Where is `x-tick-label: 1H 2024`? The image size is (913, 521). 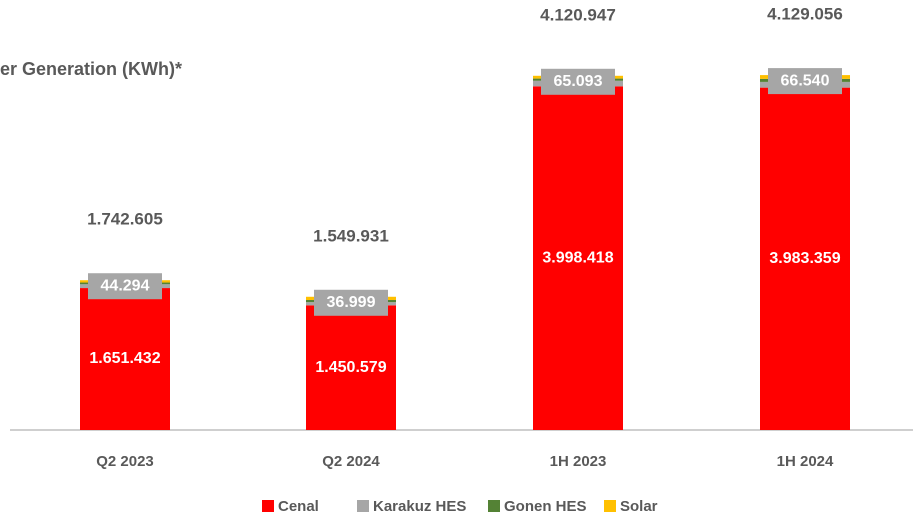 x-tick-label: 1H 2024 is located at coordinates (805, 461).